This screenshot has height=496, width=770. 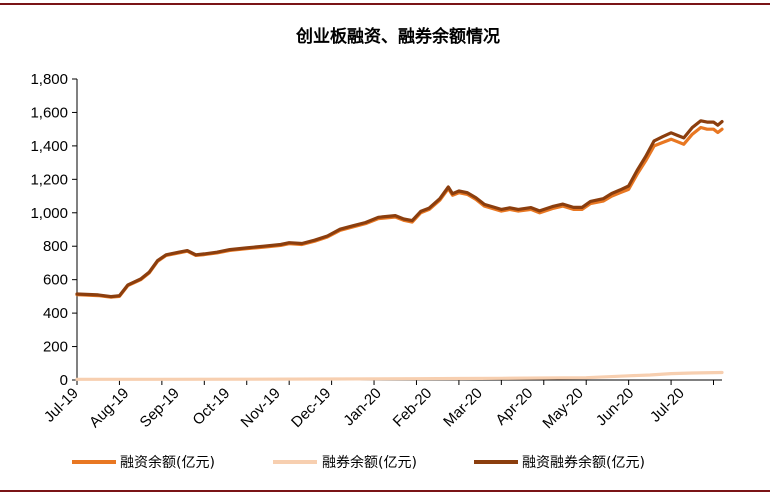 I want to click on x-tick-label: Feb-20, so click(x=413, y=408).